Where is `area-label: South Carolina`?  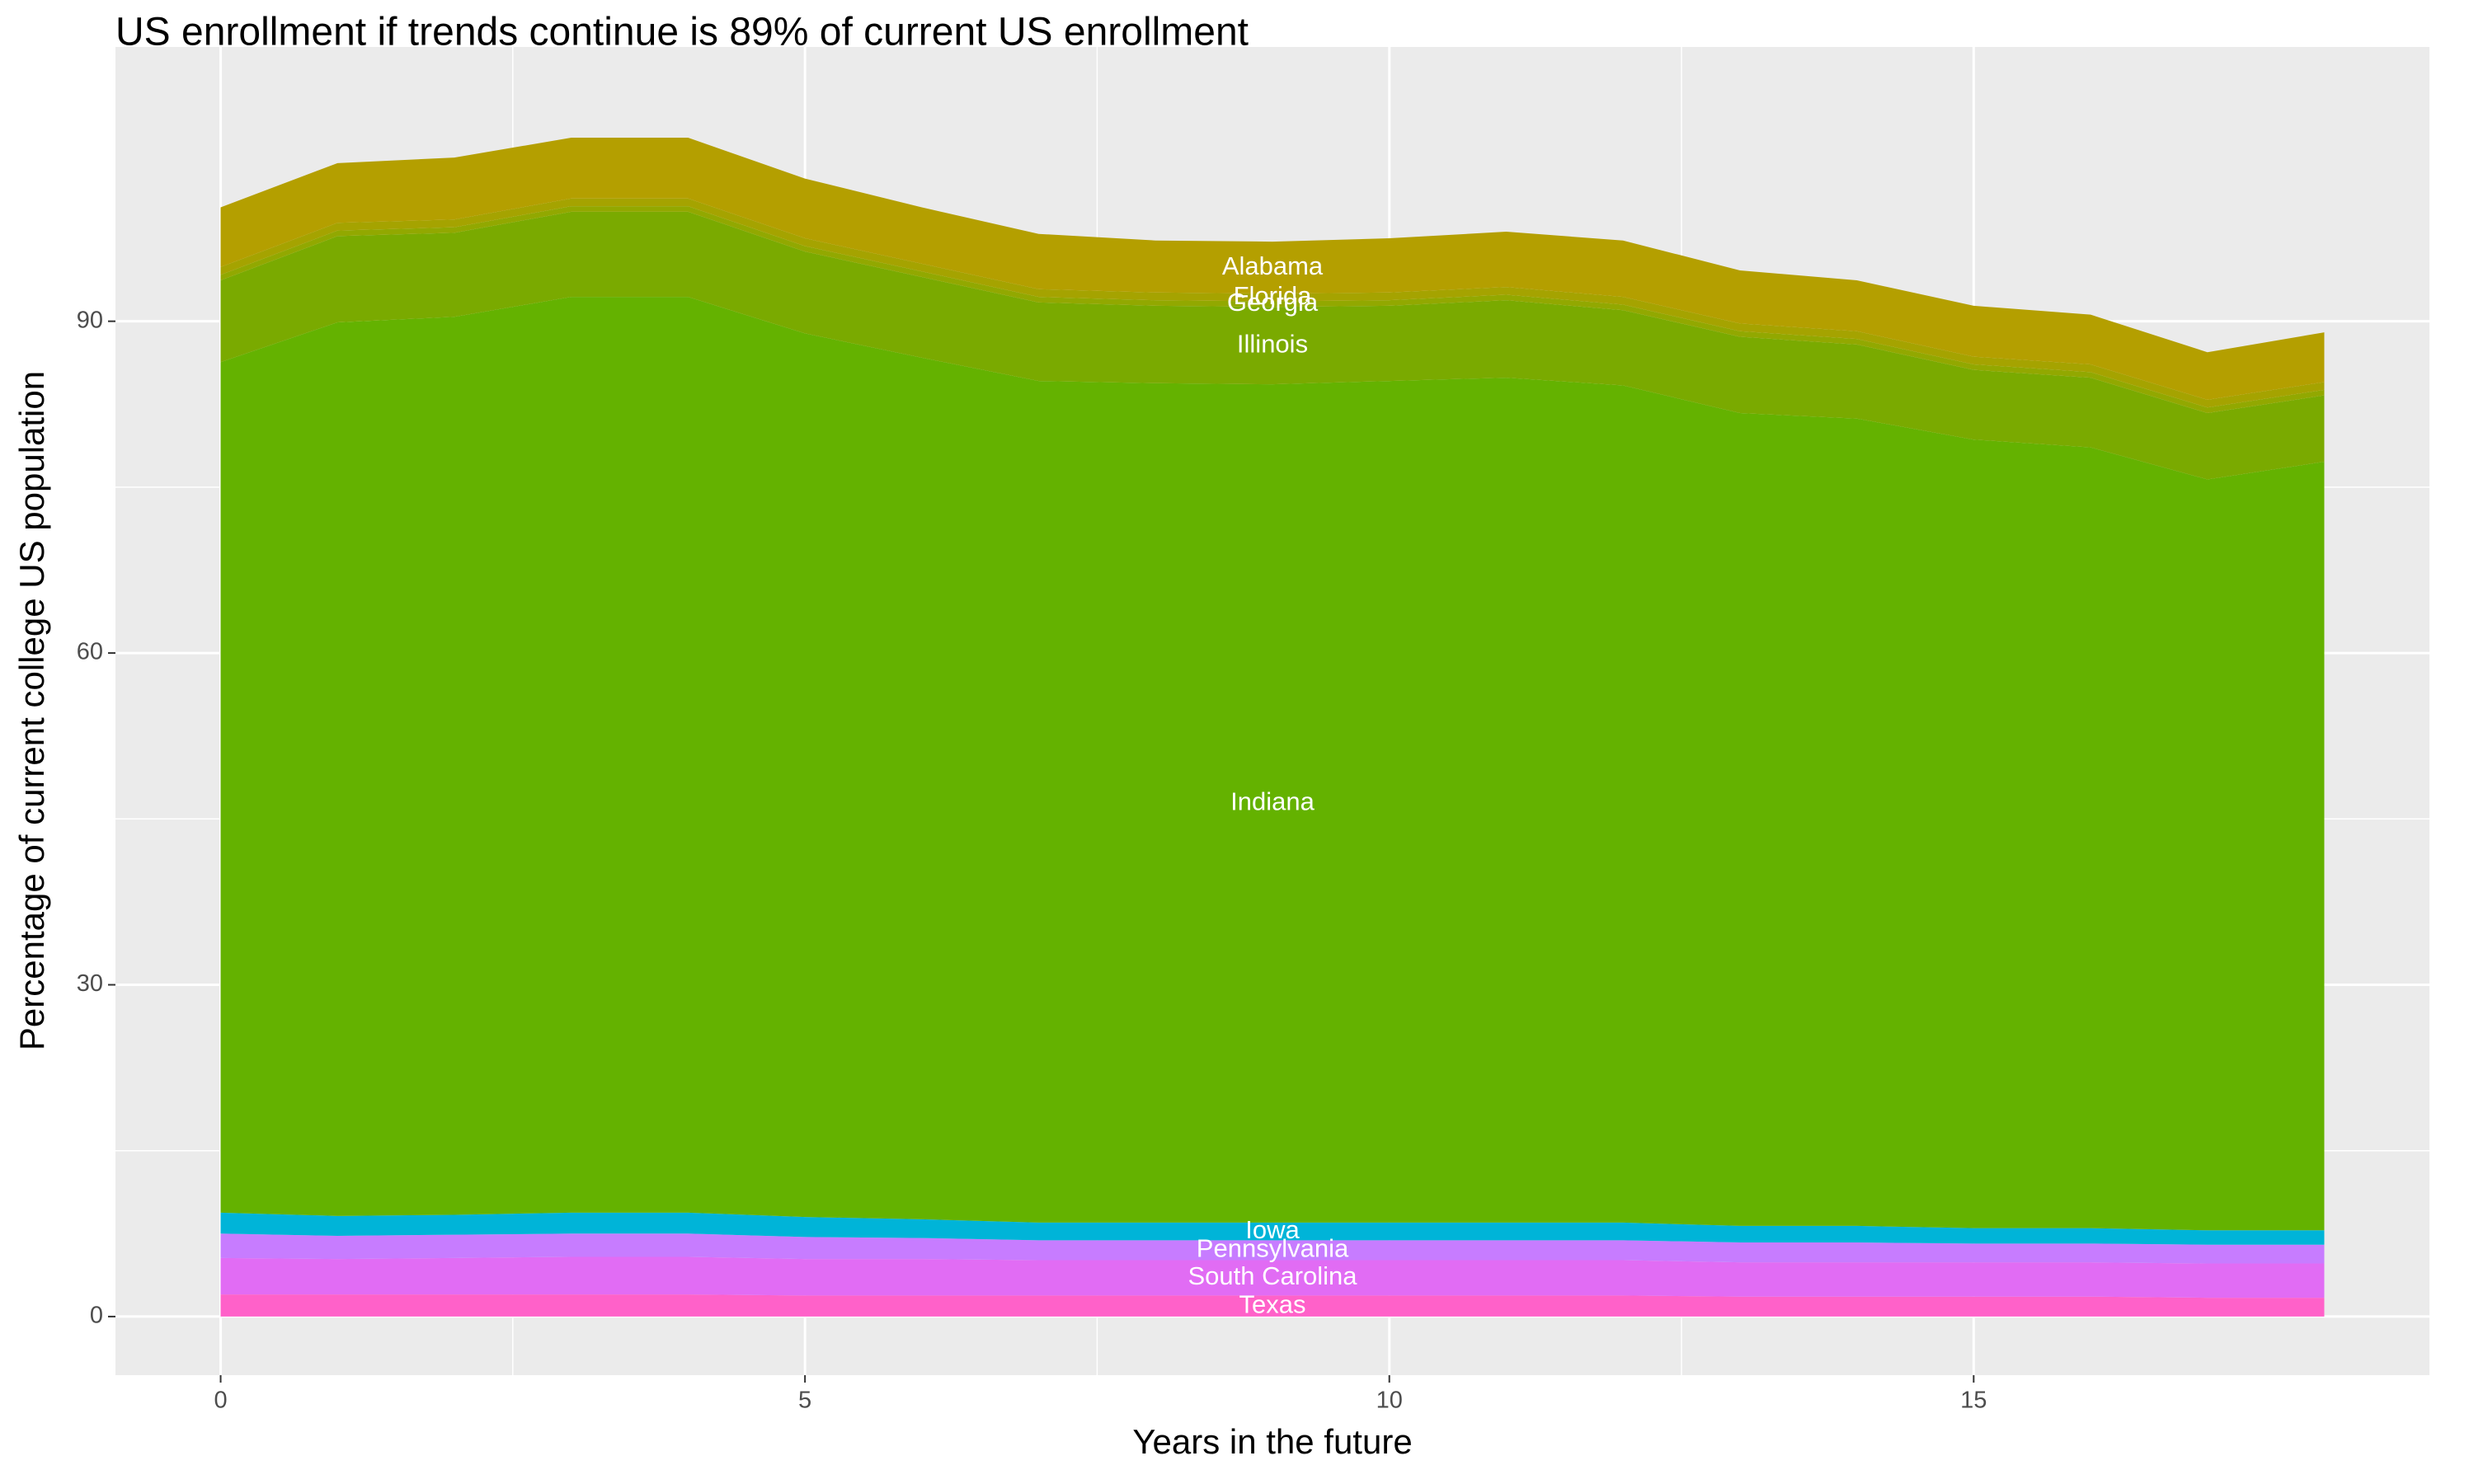
area-label: South Carolina is located at coordinates (1272, 1275).